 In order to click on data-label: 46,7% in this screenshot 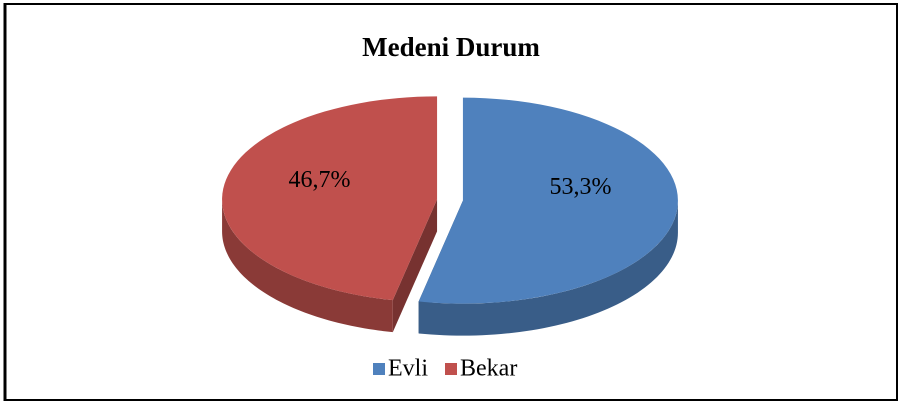, I will do `click(319, 180)`.